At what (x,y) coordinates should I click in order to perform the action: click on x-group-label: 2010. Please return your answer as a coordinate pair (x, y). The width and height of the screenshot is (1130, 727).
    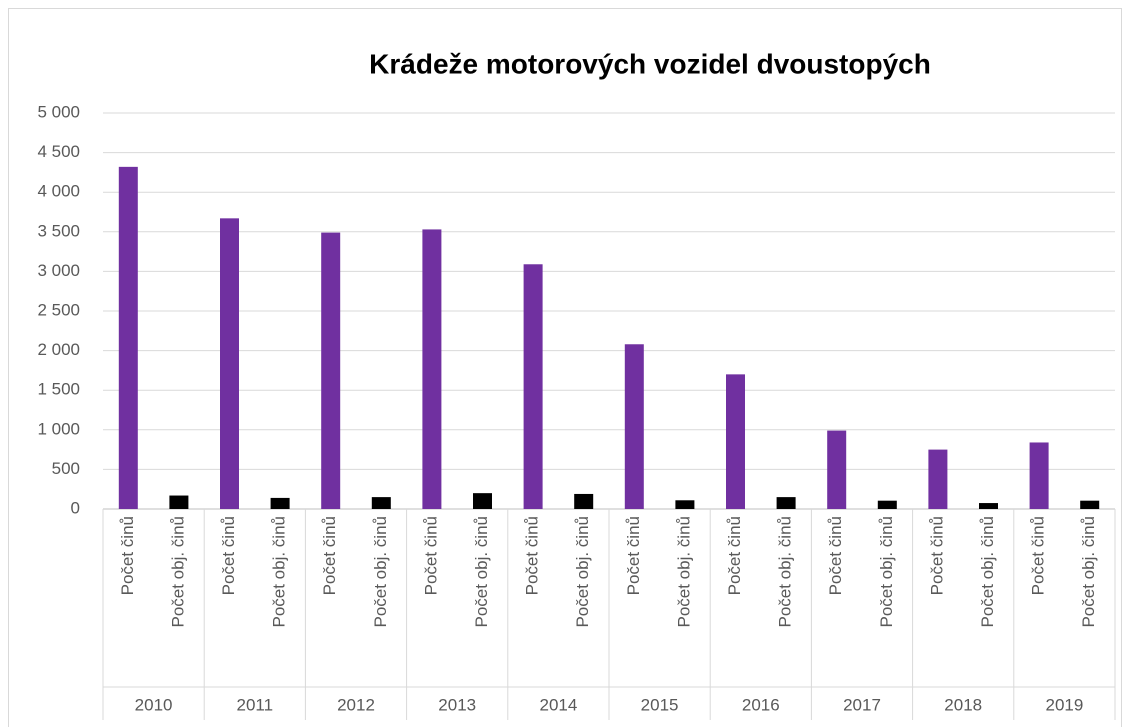
    Looking at the image, I should click on (154, 704).